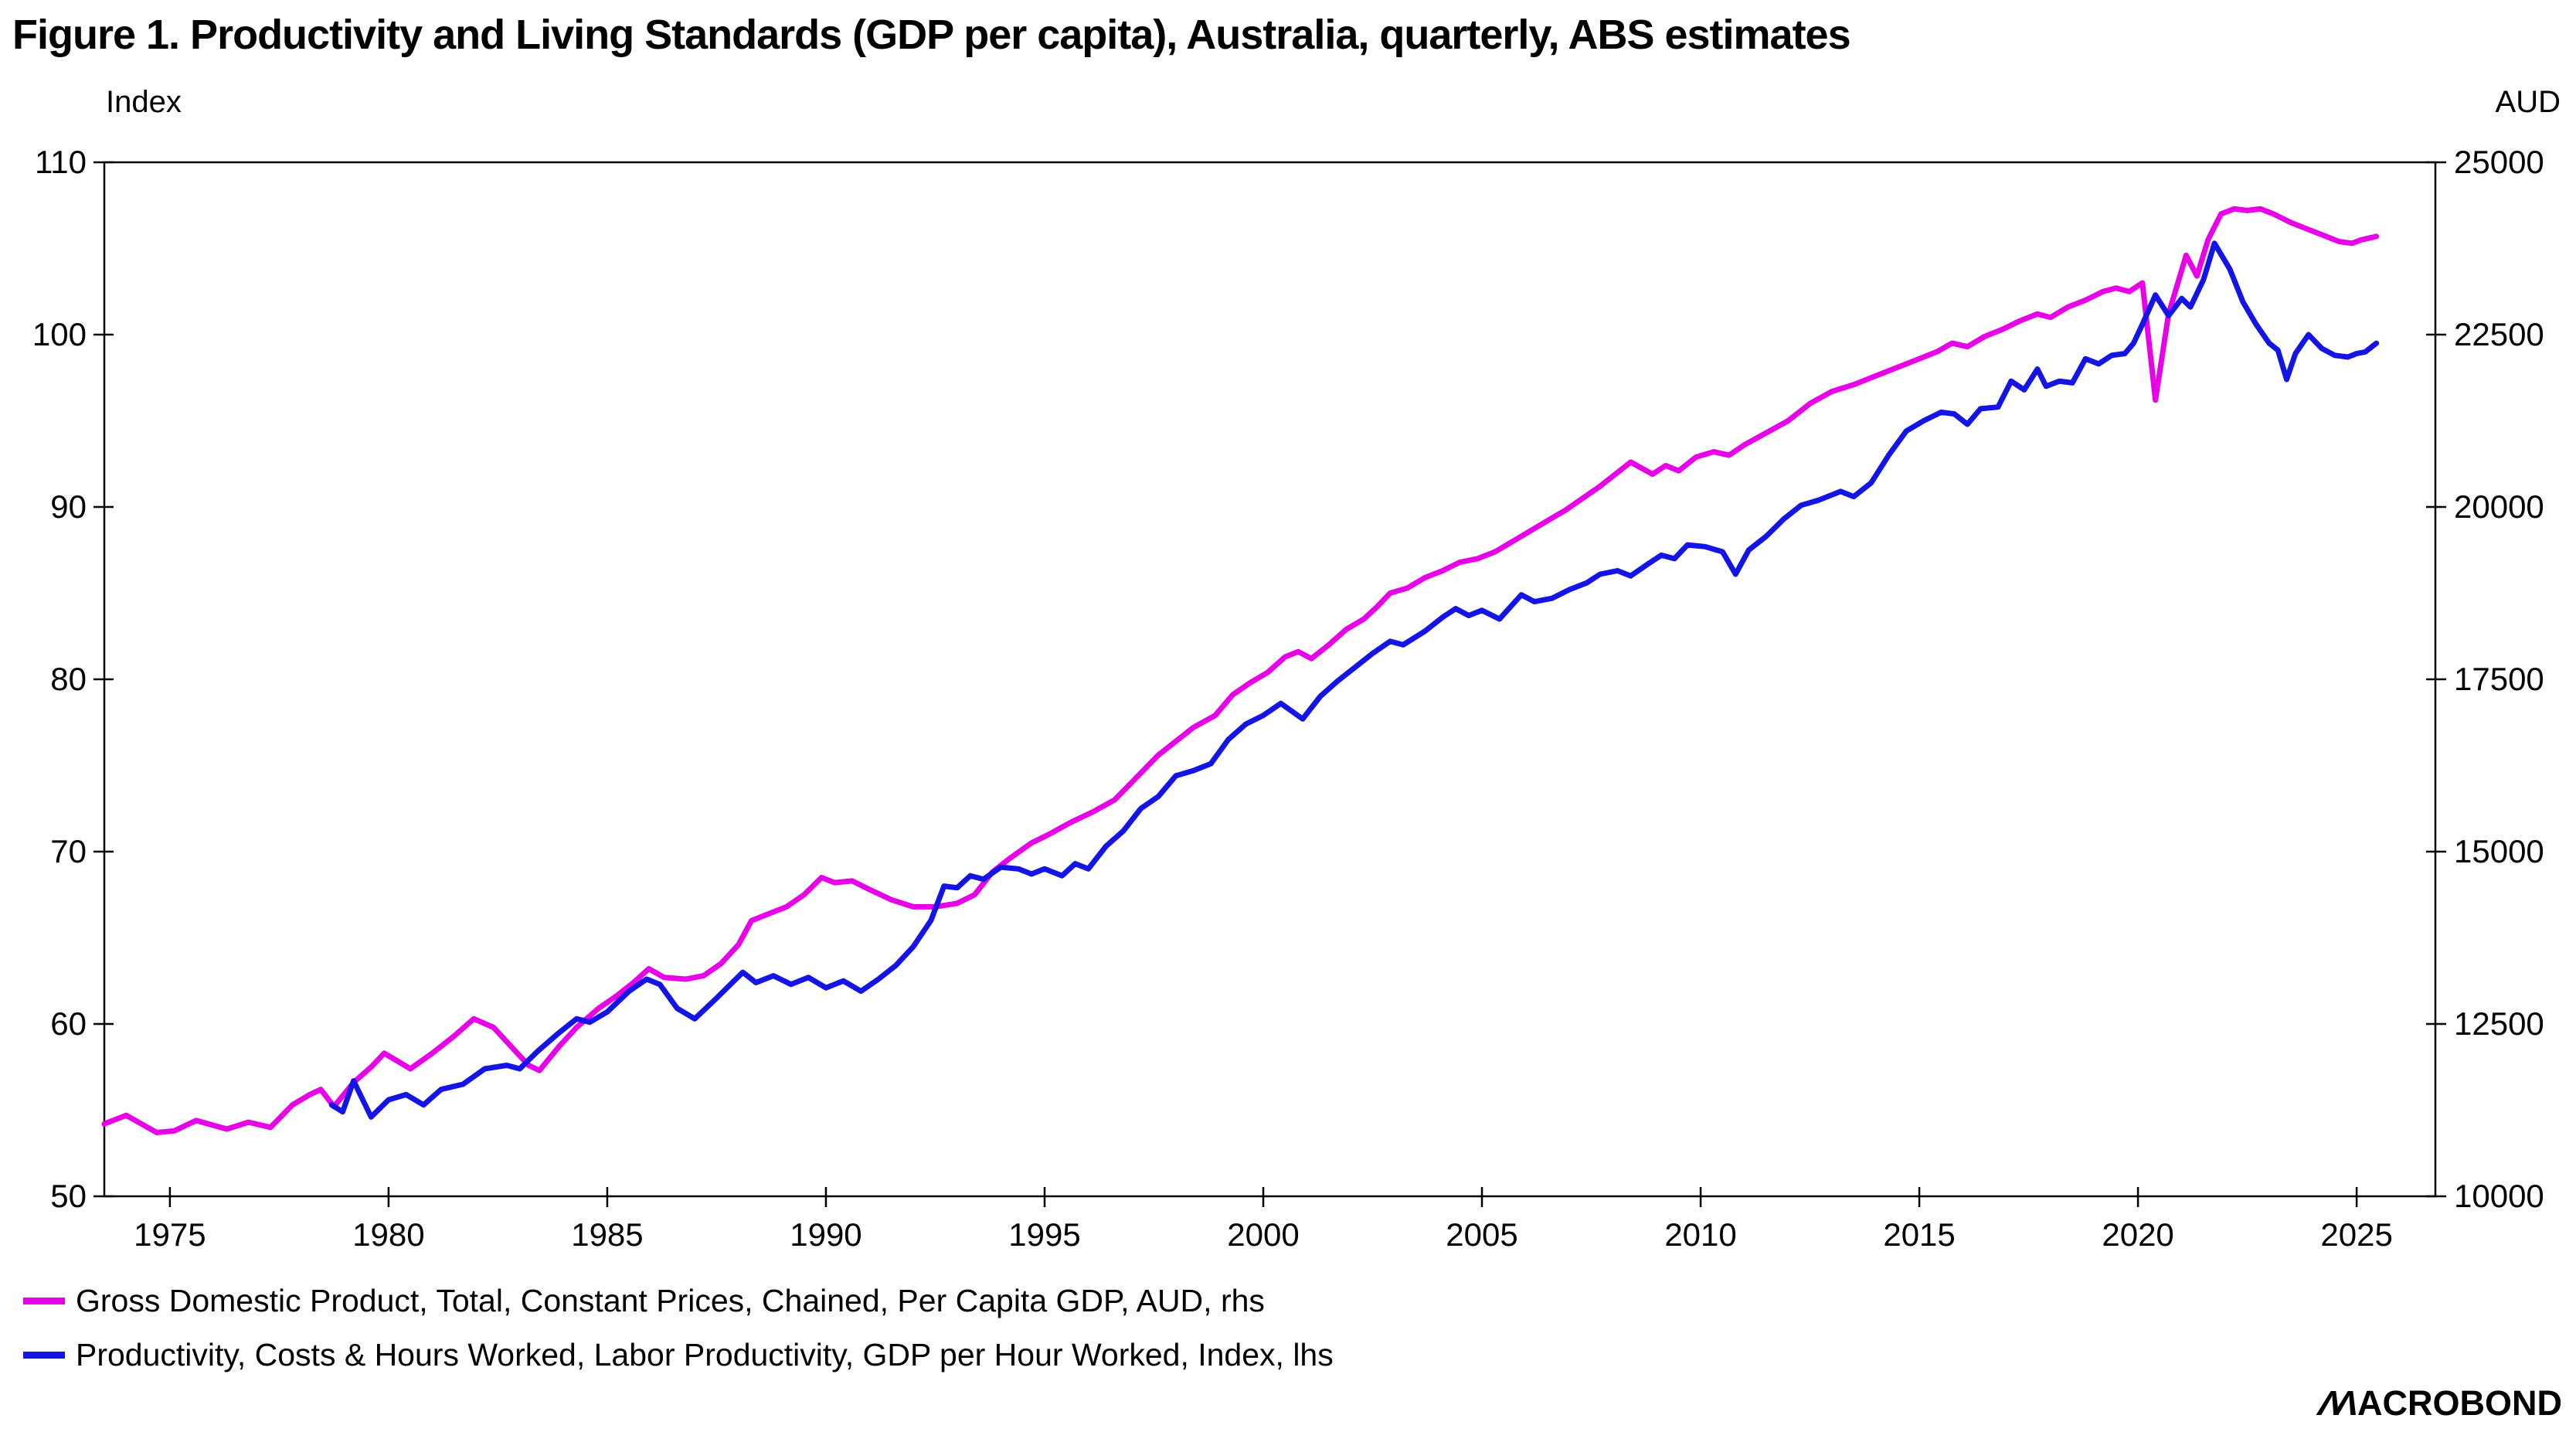  What do you see at coordinates (1919, 1234) in the screenshot?
I see `x-axis-tick-label: 2015` at bounding box center [1919, 1234].